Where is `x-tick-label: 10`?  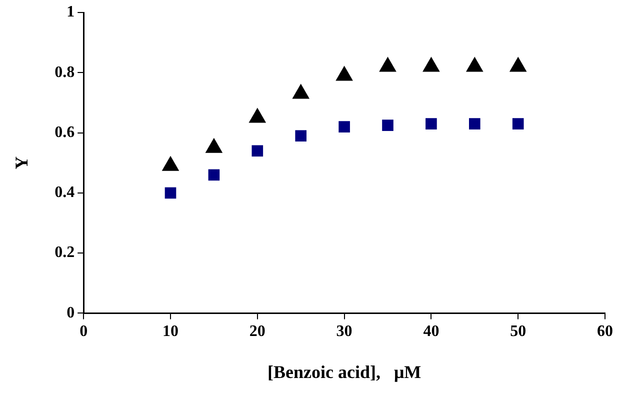
x-tick-label: 10 is located at coordinates (170, 331).